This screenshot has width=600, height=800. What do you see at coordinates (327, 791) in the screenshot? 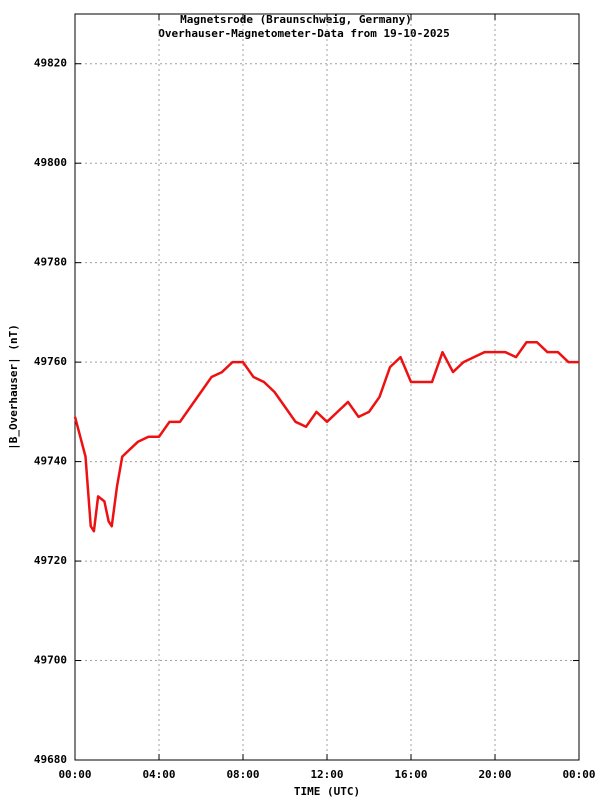
I see `x-axis-label: TIME (UTC)` at bounding box center [327, 791].